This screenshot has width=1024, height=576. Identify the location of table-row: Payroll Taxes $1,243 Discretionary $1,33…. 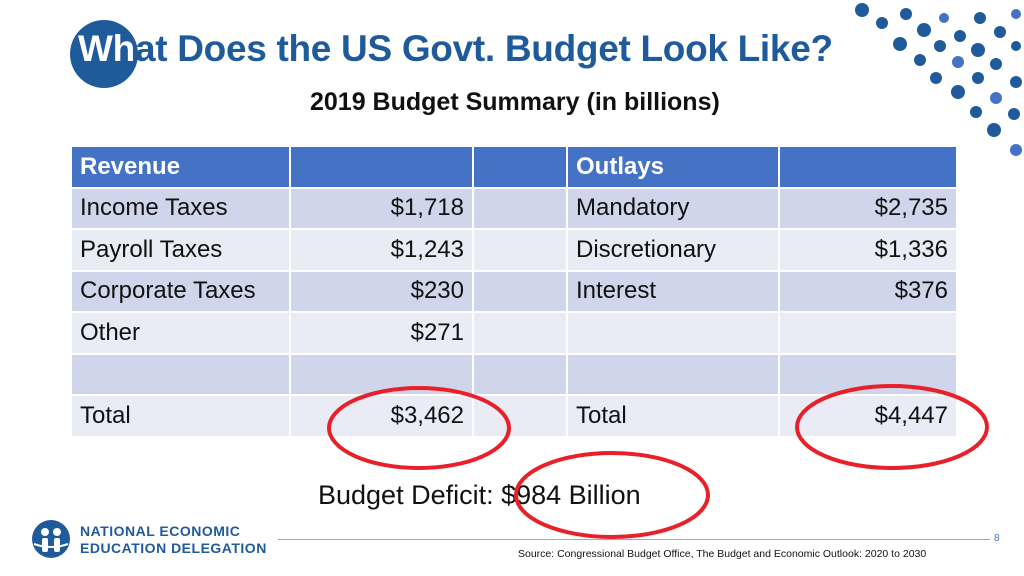
(514, 250).